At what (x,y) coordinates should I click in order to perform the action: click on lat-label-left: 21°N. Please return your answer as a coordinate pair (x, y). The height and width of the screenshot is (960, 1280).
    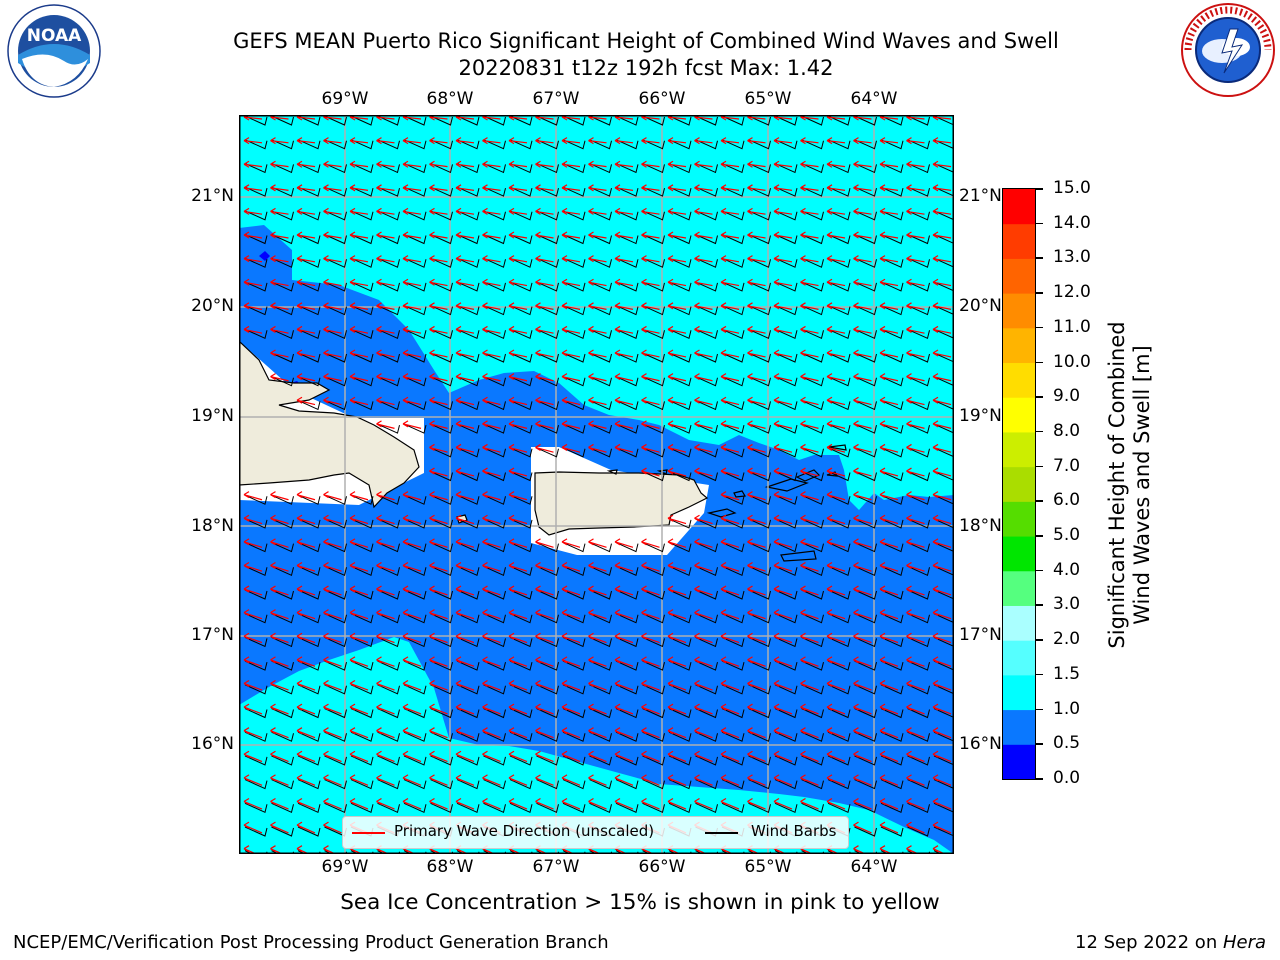
    Looking at the image, I should click on (212, 196).